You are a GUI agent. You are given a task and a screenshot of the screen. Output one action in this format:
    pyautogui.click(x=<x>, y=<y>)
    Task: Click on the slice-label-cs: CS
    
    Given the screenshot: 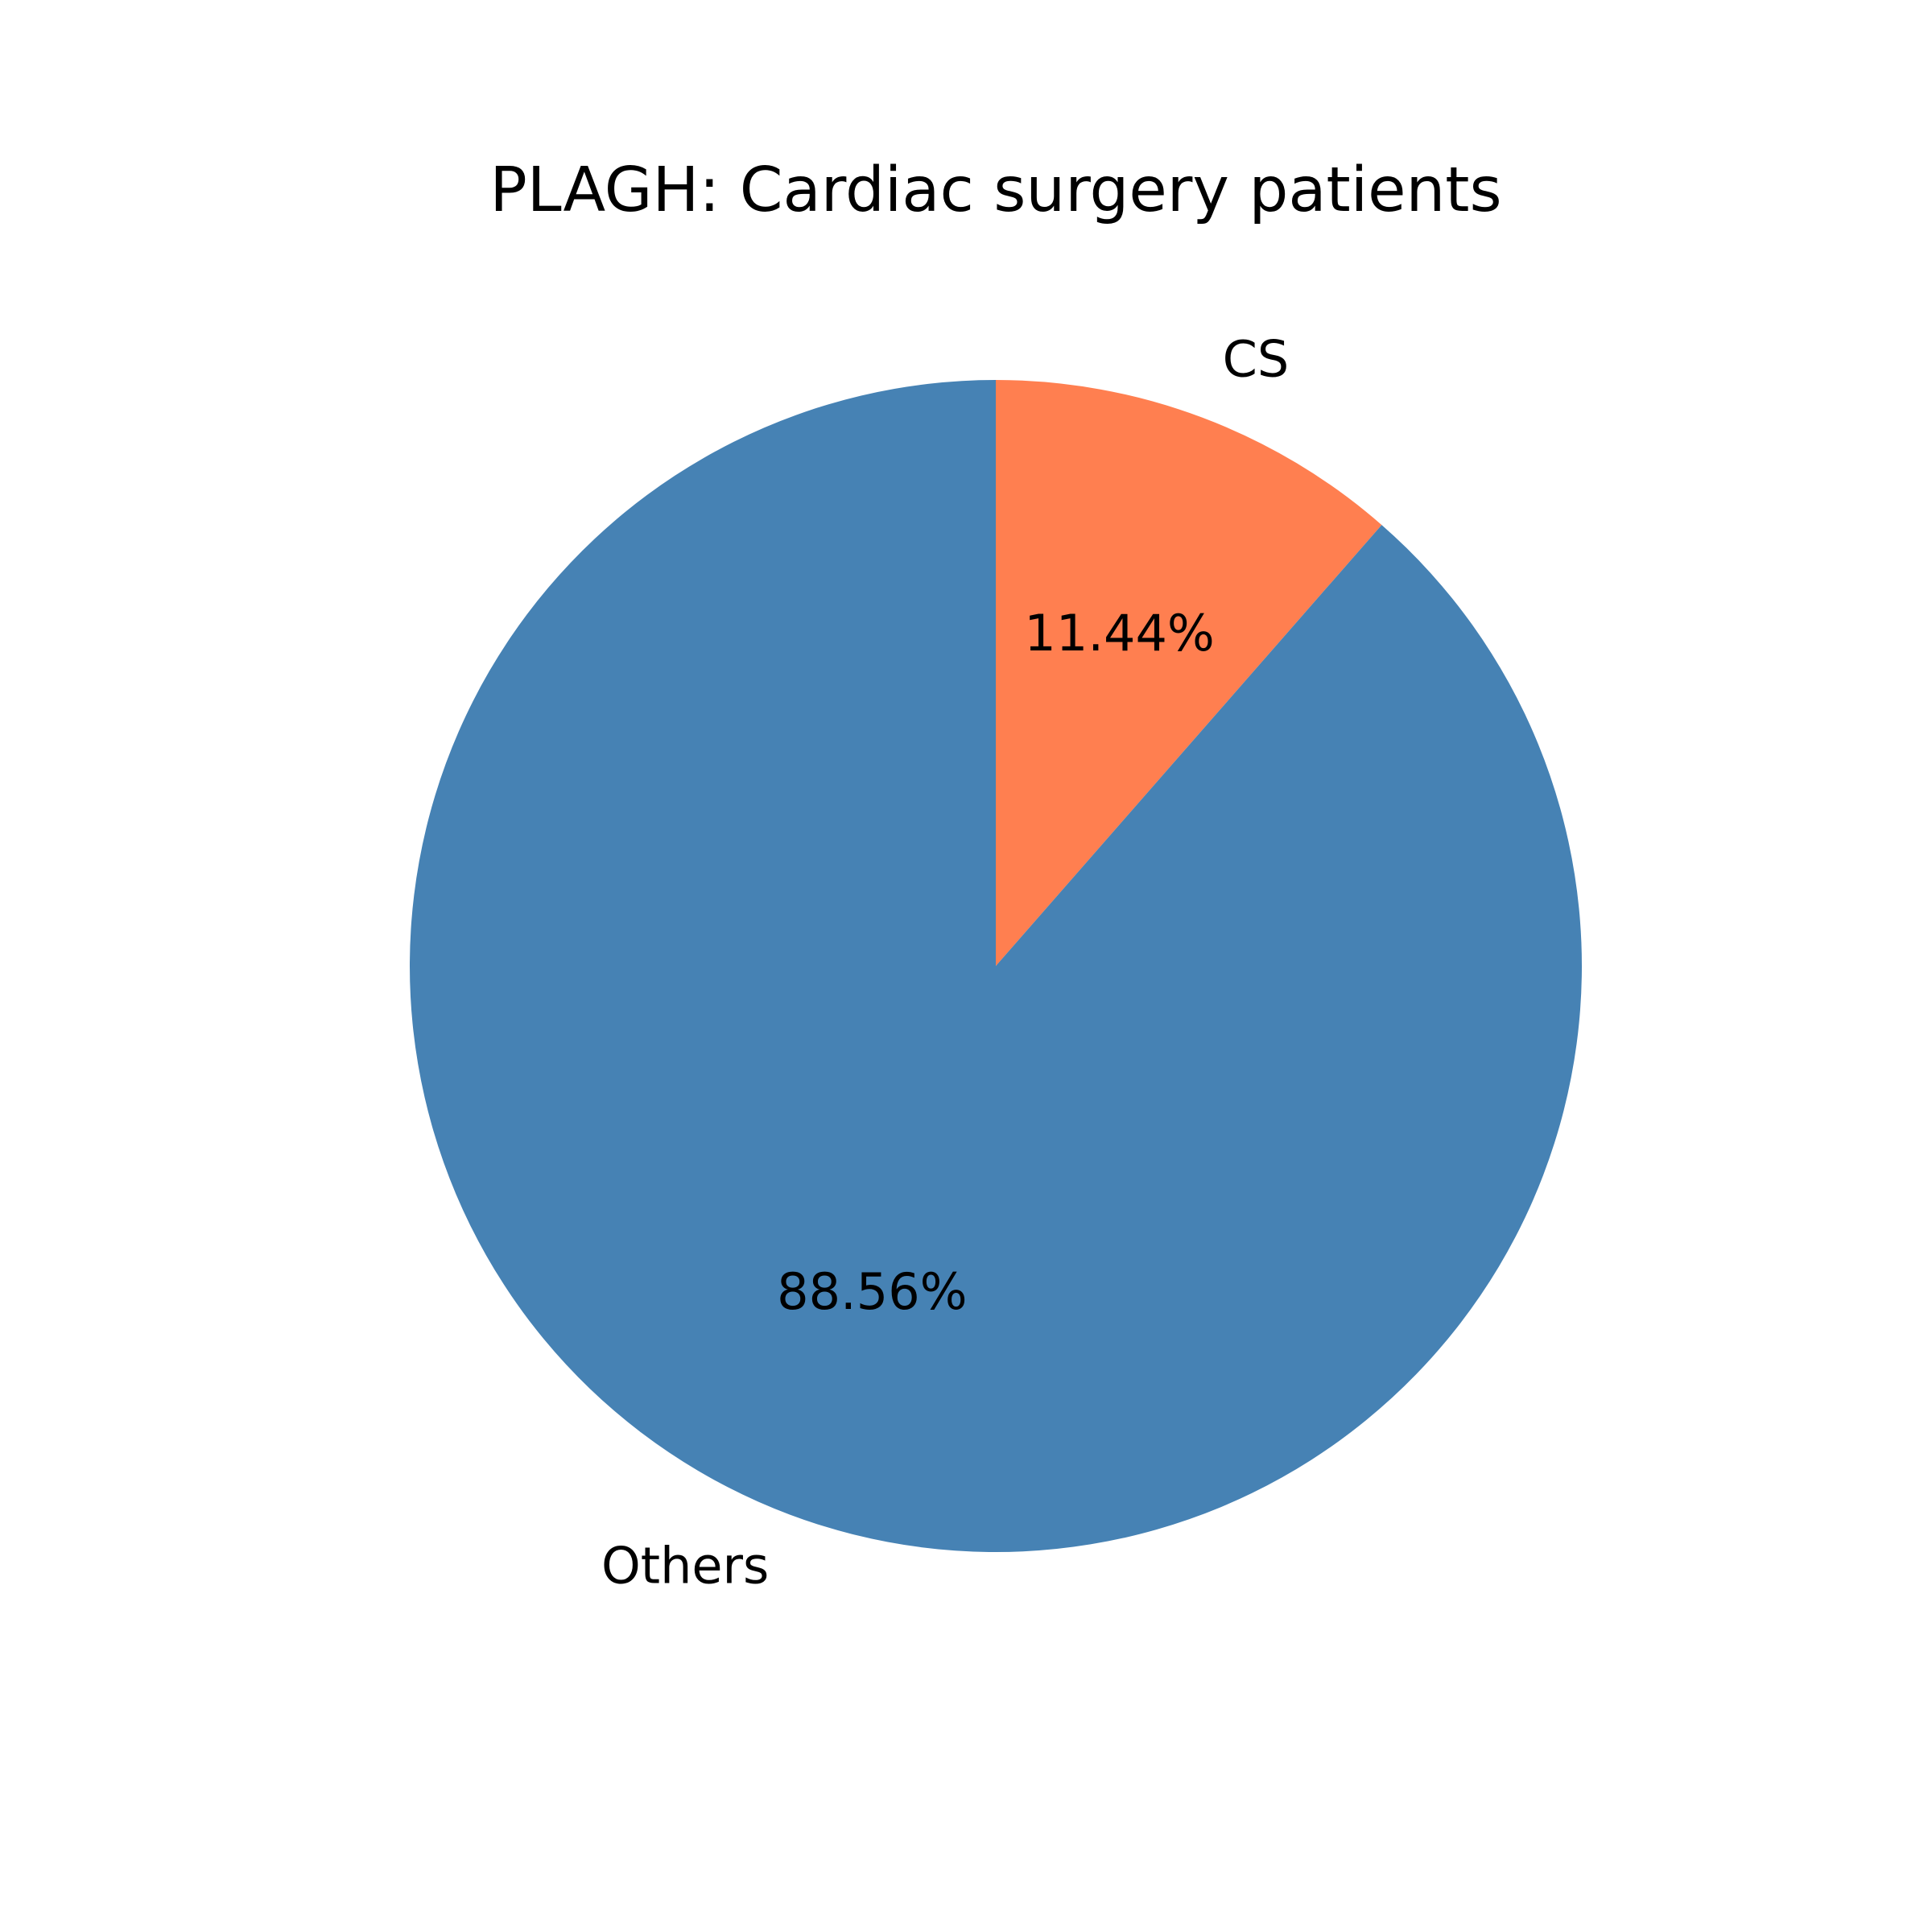 What is the action you would take?
    pyautogui.click(x=1256, y=358)
    